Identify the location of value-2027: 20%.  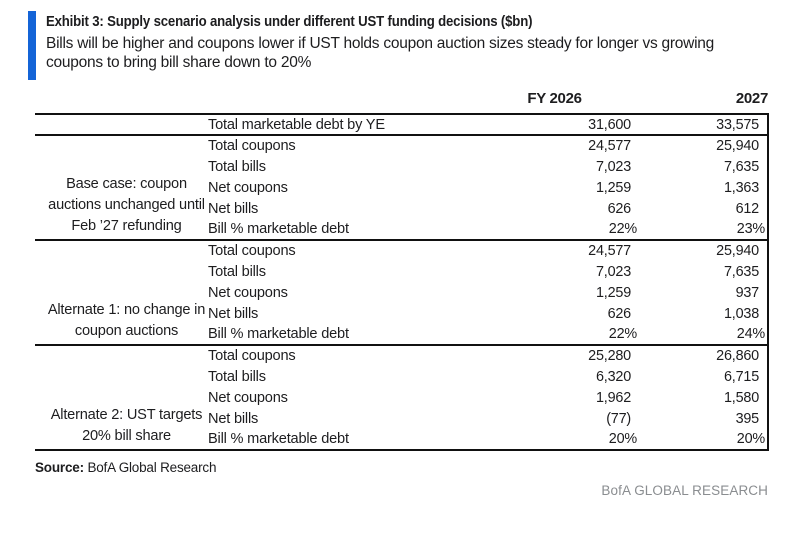
(703, 439).